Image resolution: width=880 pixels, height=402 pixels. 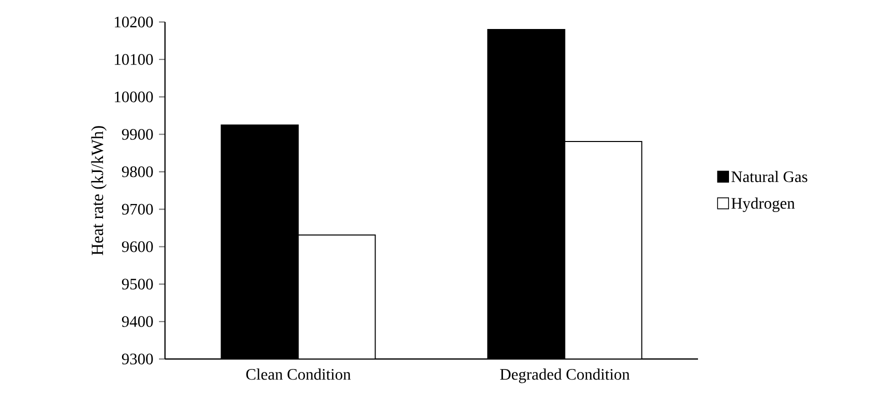 What do you see at coordinates (137, 209) in the screenshot?
I see `y-tick-label: 9700` at bounding box center [137, 209].